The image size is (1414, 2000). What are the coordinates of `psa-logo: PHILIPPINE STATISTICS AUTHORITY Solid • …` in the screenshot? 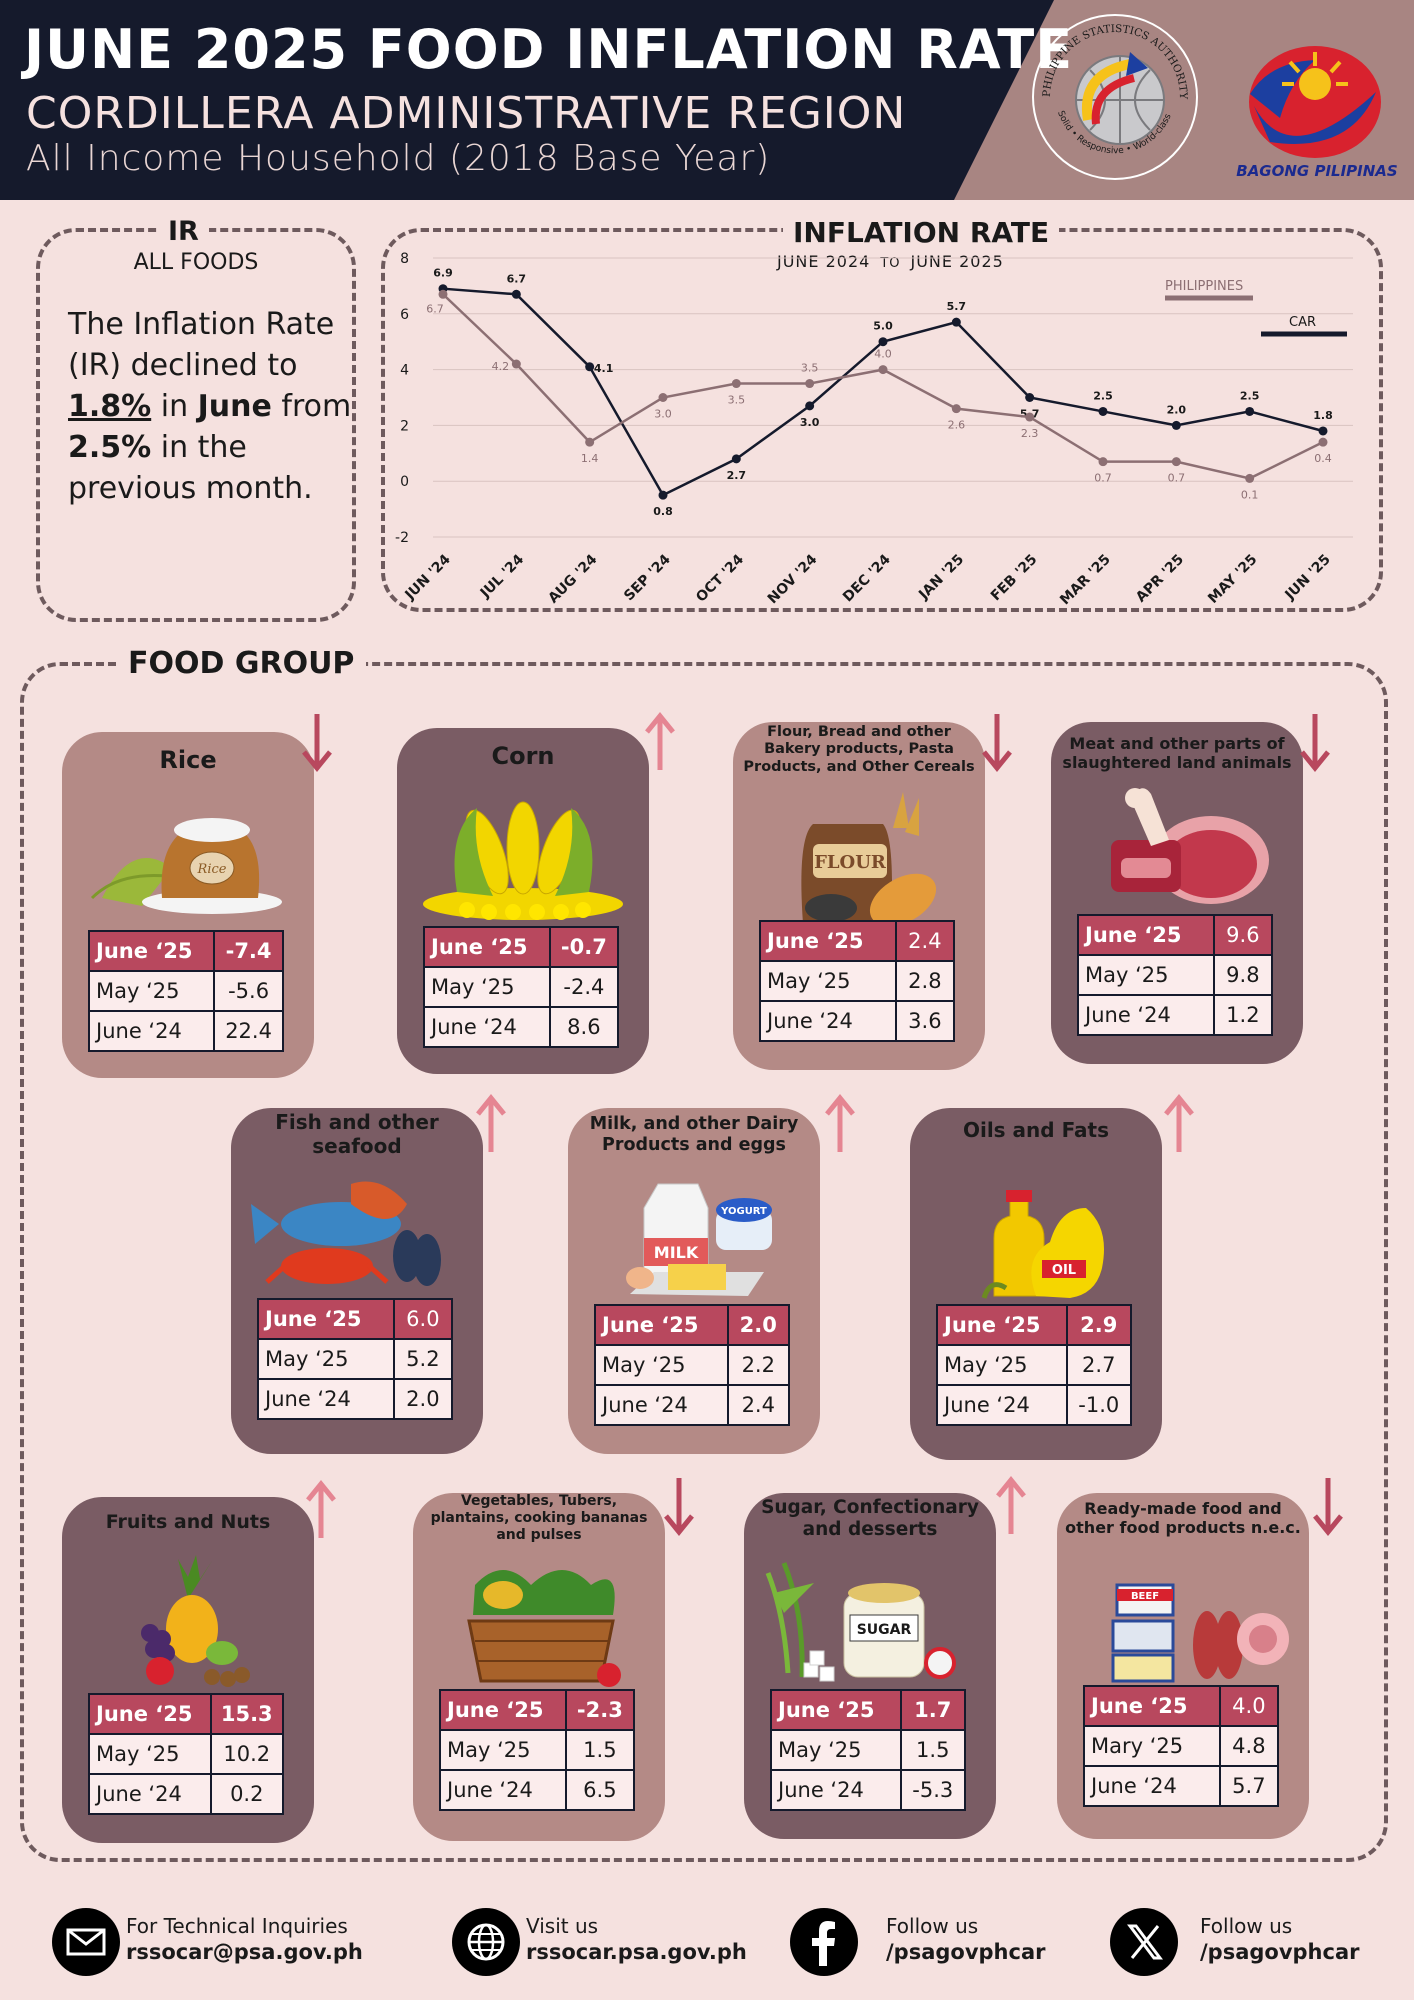 It's located at (1115, 97).